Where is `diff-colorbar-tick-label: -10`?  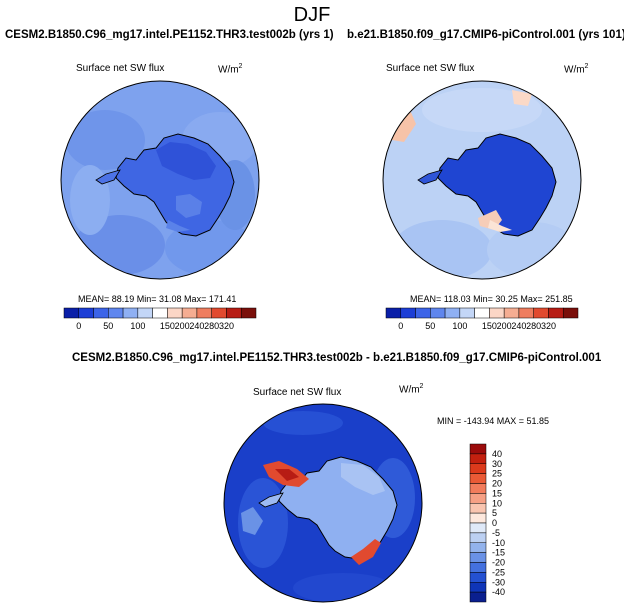
diff-colorbar-tick-label: -10 is located at coordinates (498, 543).